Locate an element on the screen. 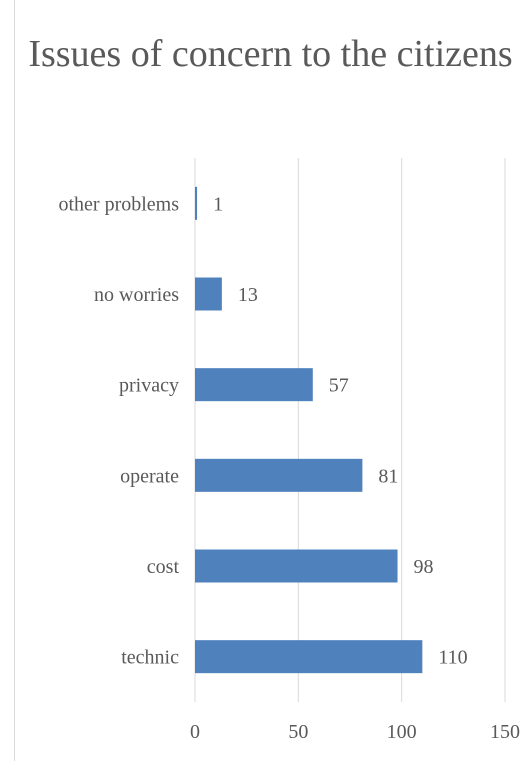 Image resolution: width=527 pixels, height=761 pixels. chart-title: Issues of concern to the citizens is located at coordinates (270, 54).